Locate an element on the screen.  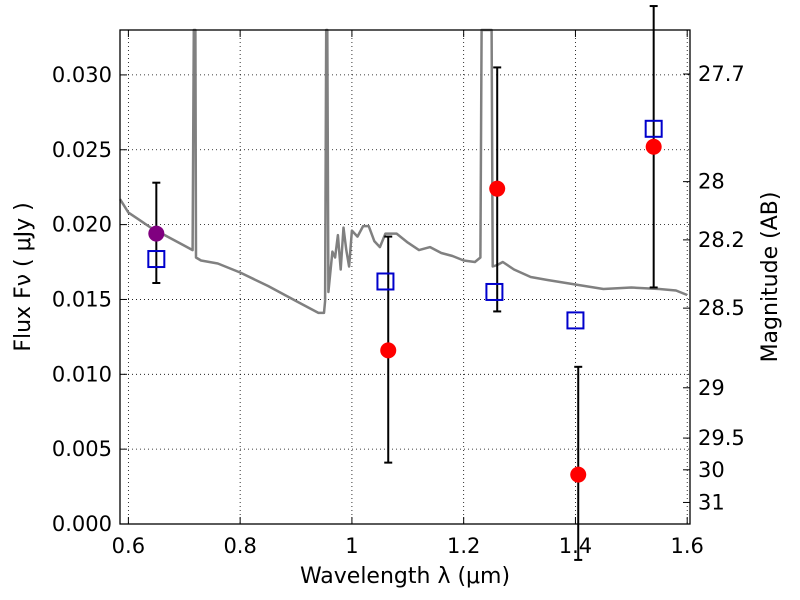
y-tick-label: 0.025 is located at coordinates (82, 150).